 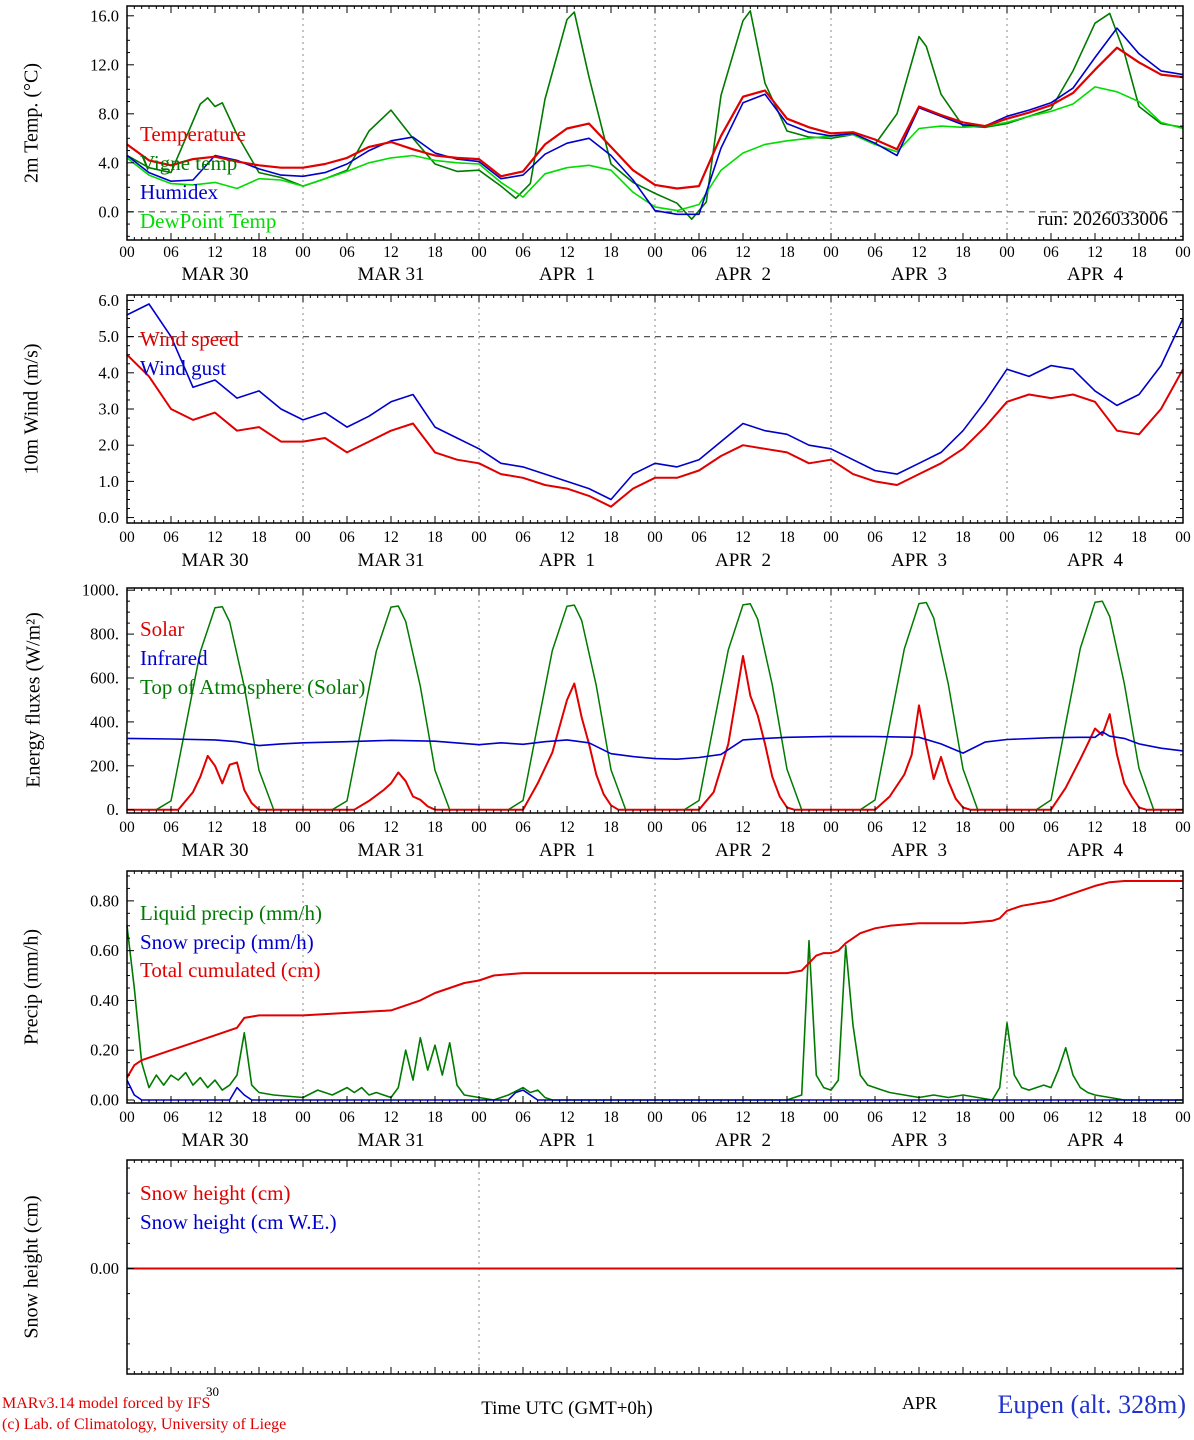 What do you see at coordinates (208, 221) in the screenshot?
I see `legend-dewpoint: DewPoint Temp` at bounding box center [208, 221].